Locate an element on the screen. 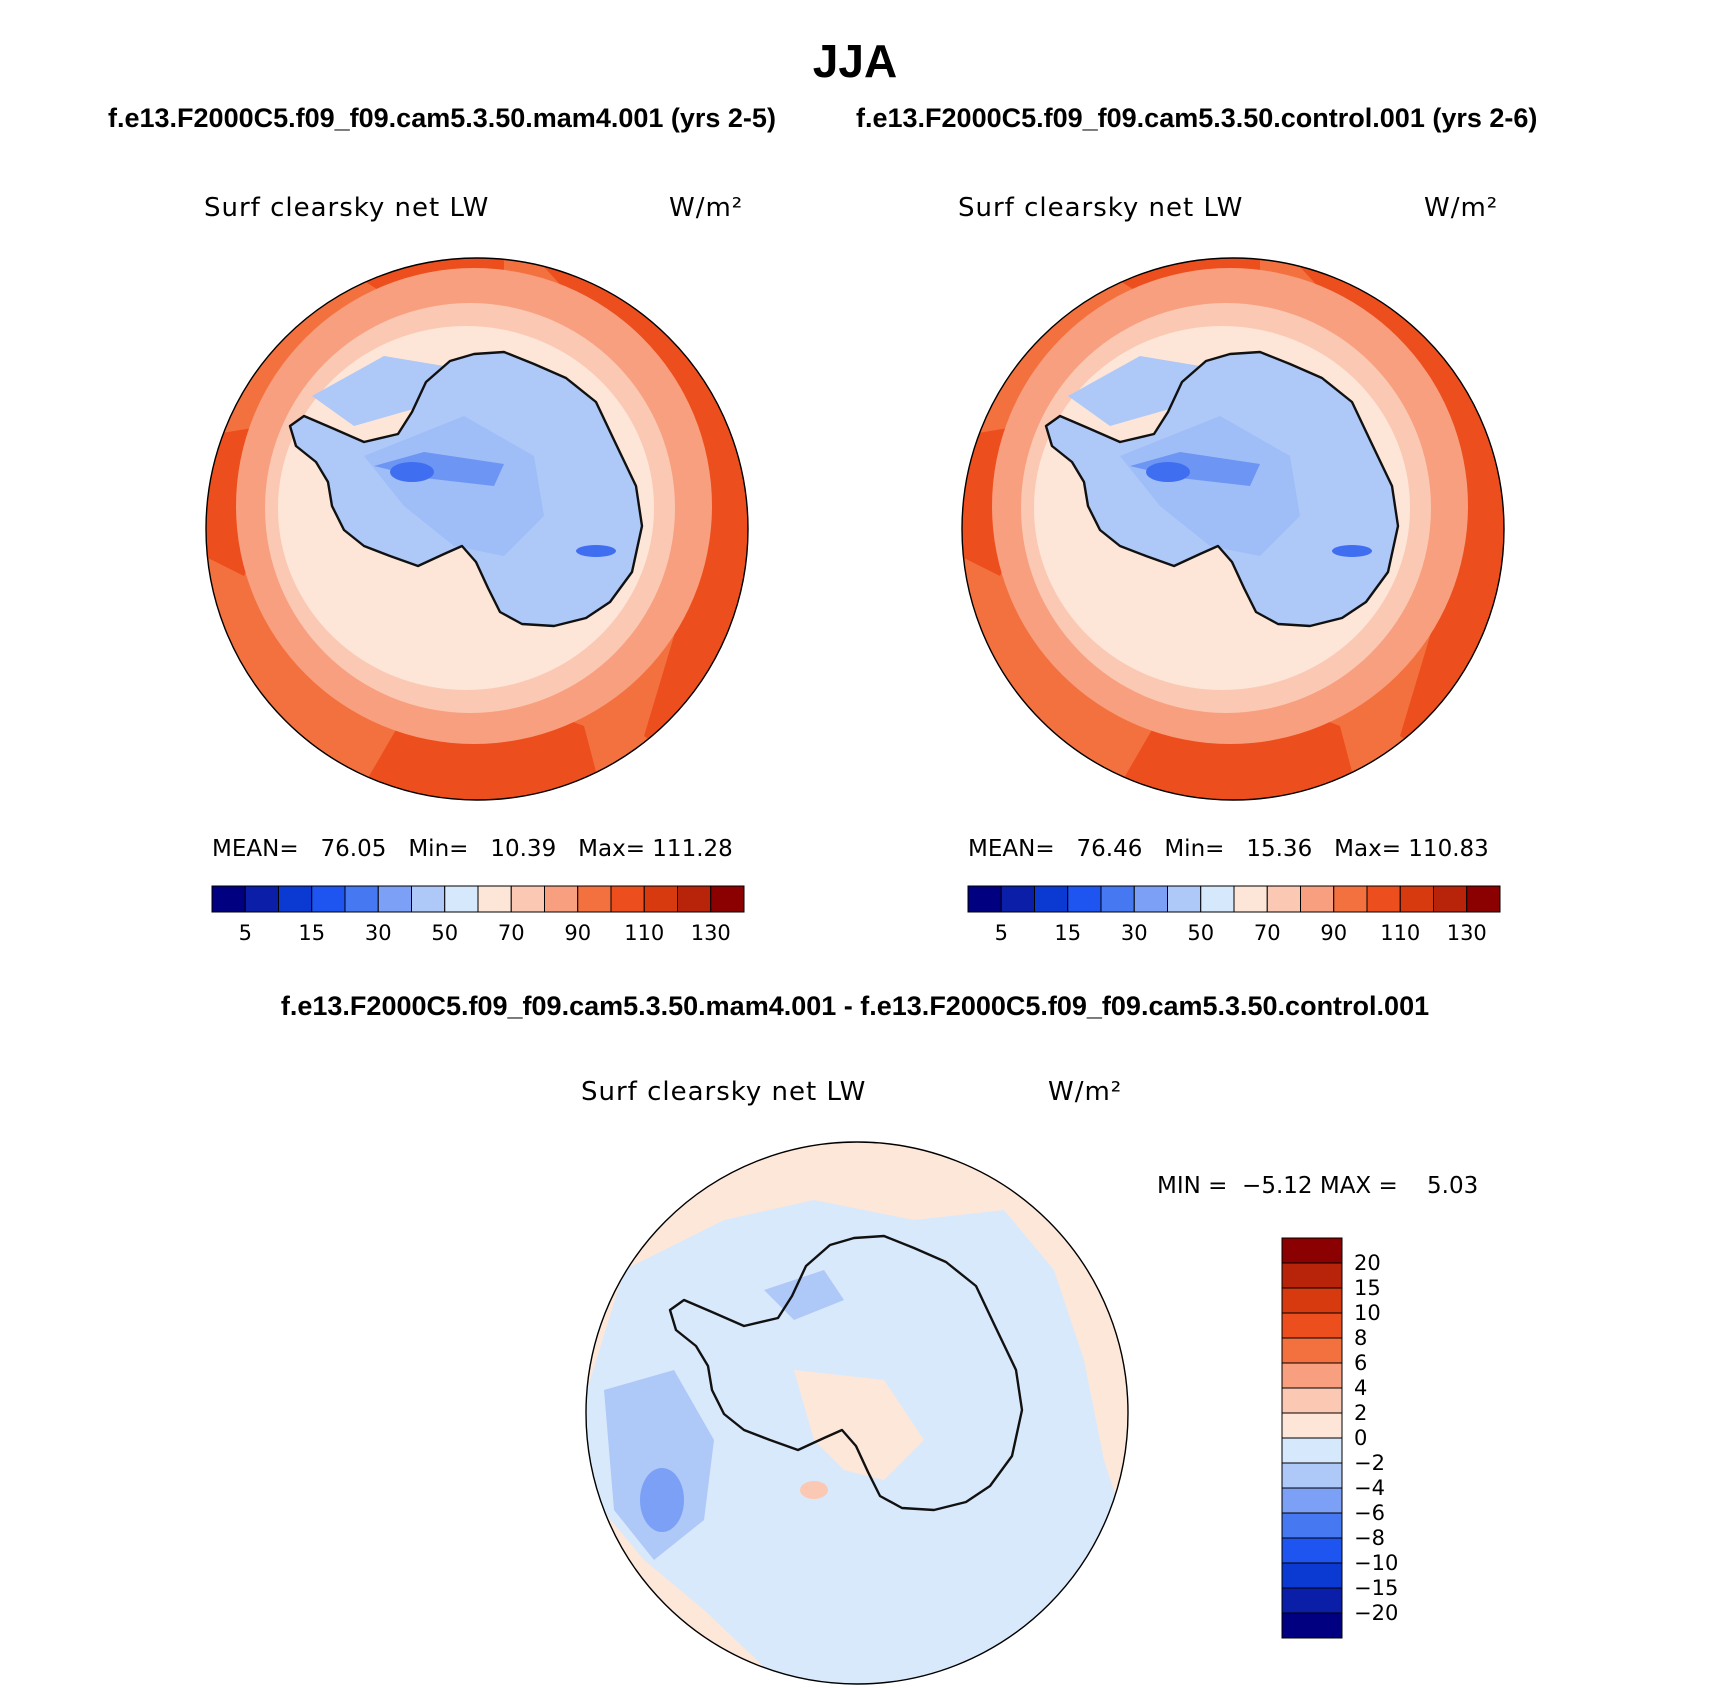 The width and height of the screenshot is (1710, 1688). panel-a-variable: Surf clearsky net LW is located at coordinates (347, 208).